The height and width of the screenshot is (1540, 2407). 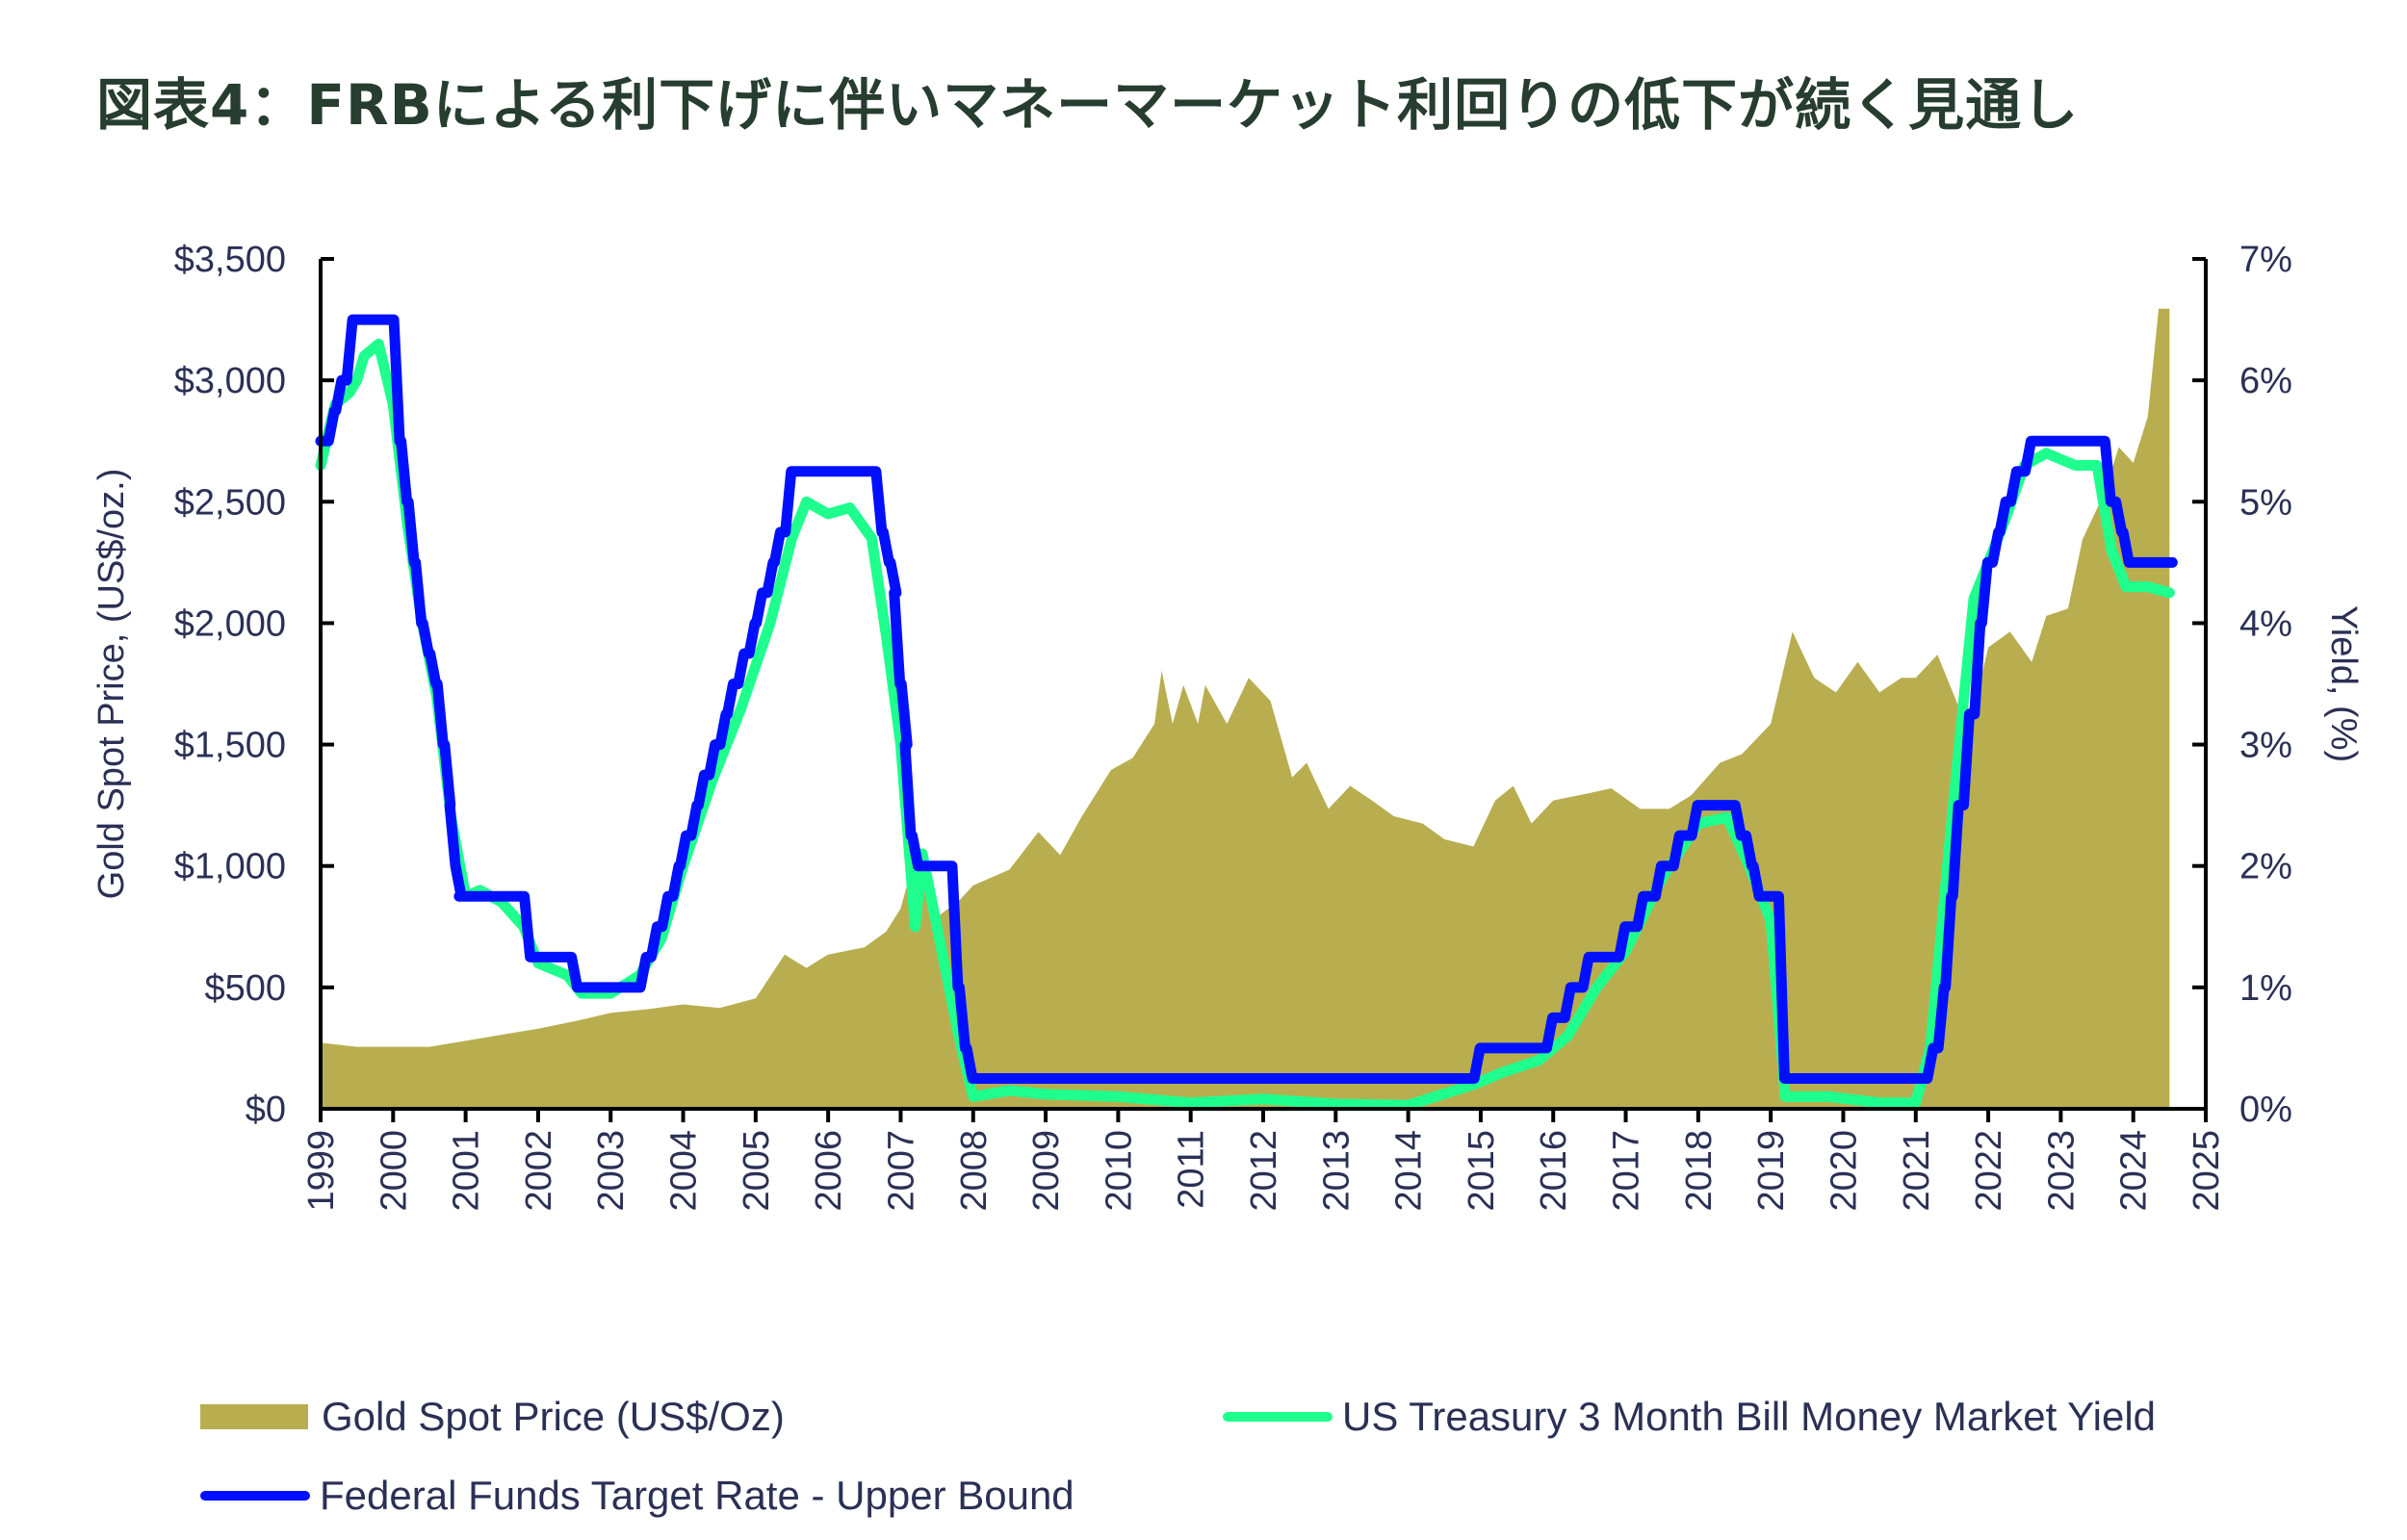 I want to click on x-tick-label: 1999, so click(x=321, y=1171).